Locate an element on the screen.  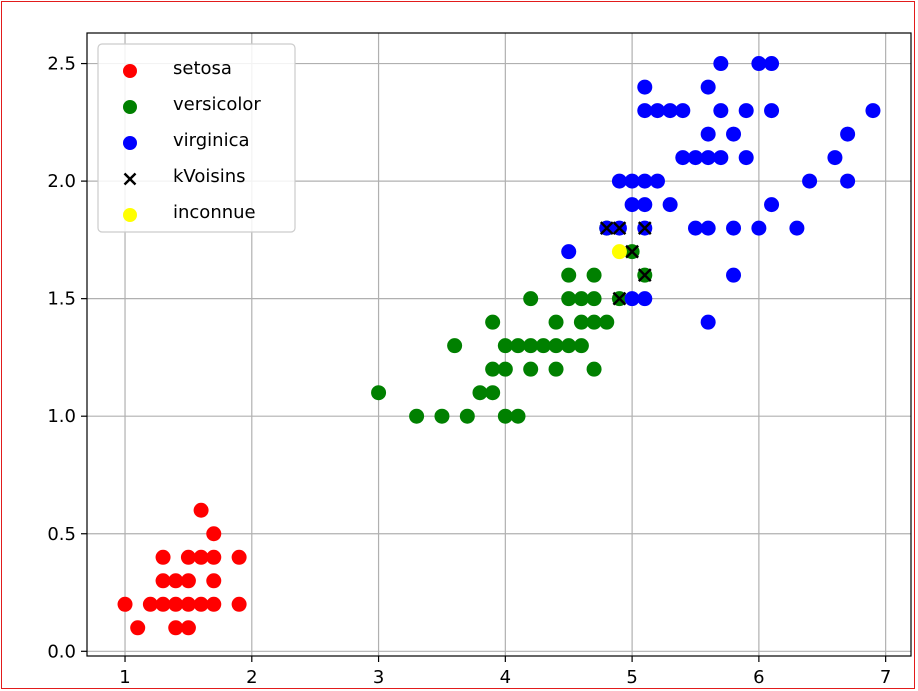
series-inconnue is located at coordinates (619, 252).